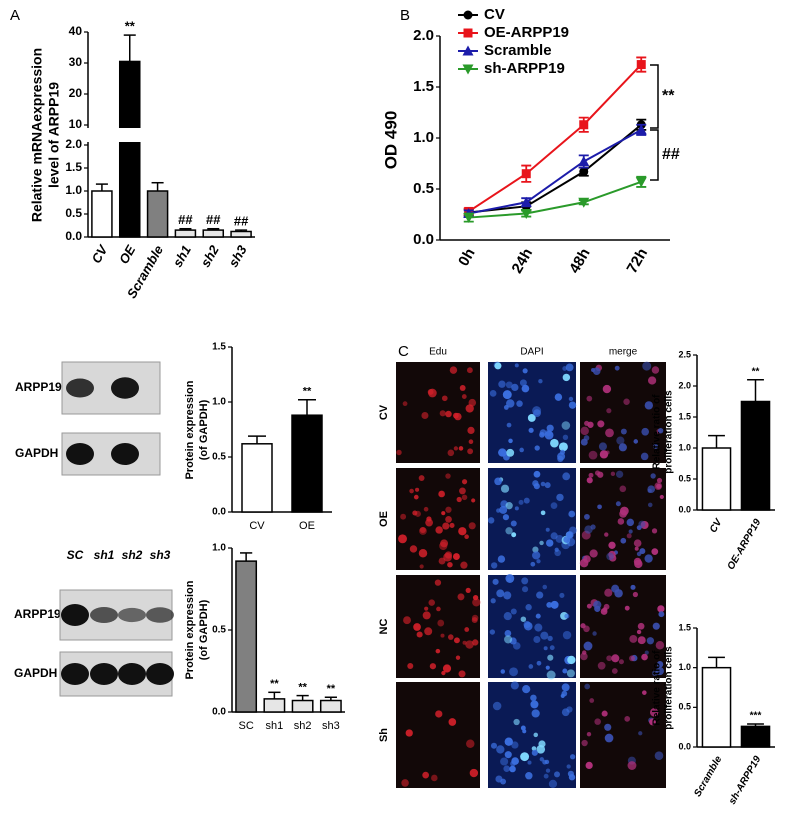  I want to click on legend-label: OE-ARPP19, so click(526, 32).